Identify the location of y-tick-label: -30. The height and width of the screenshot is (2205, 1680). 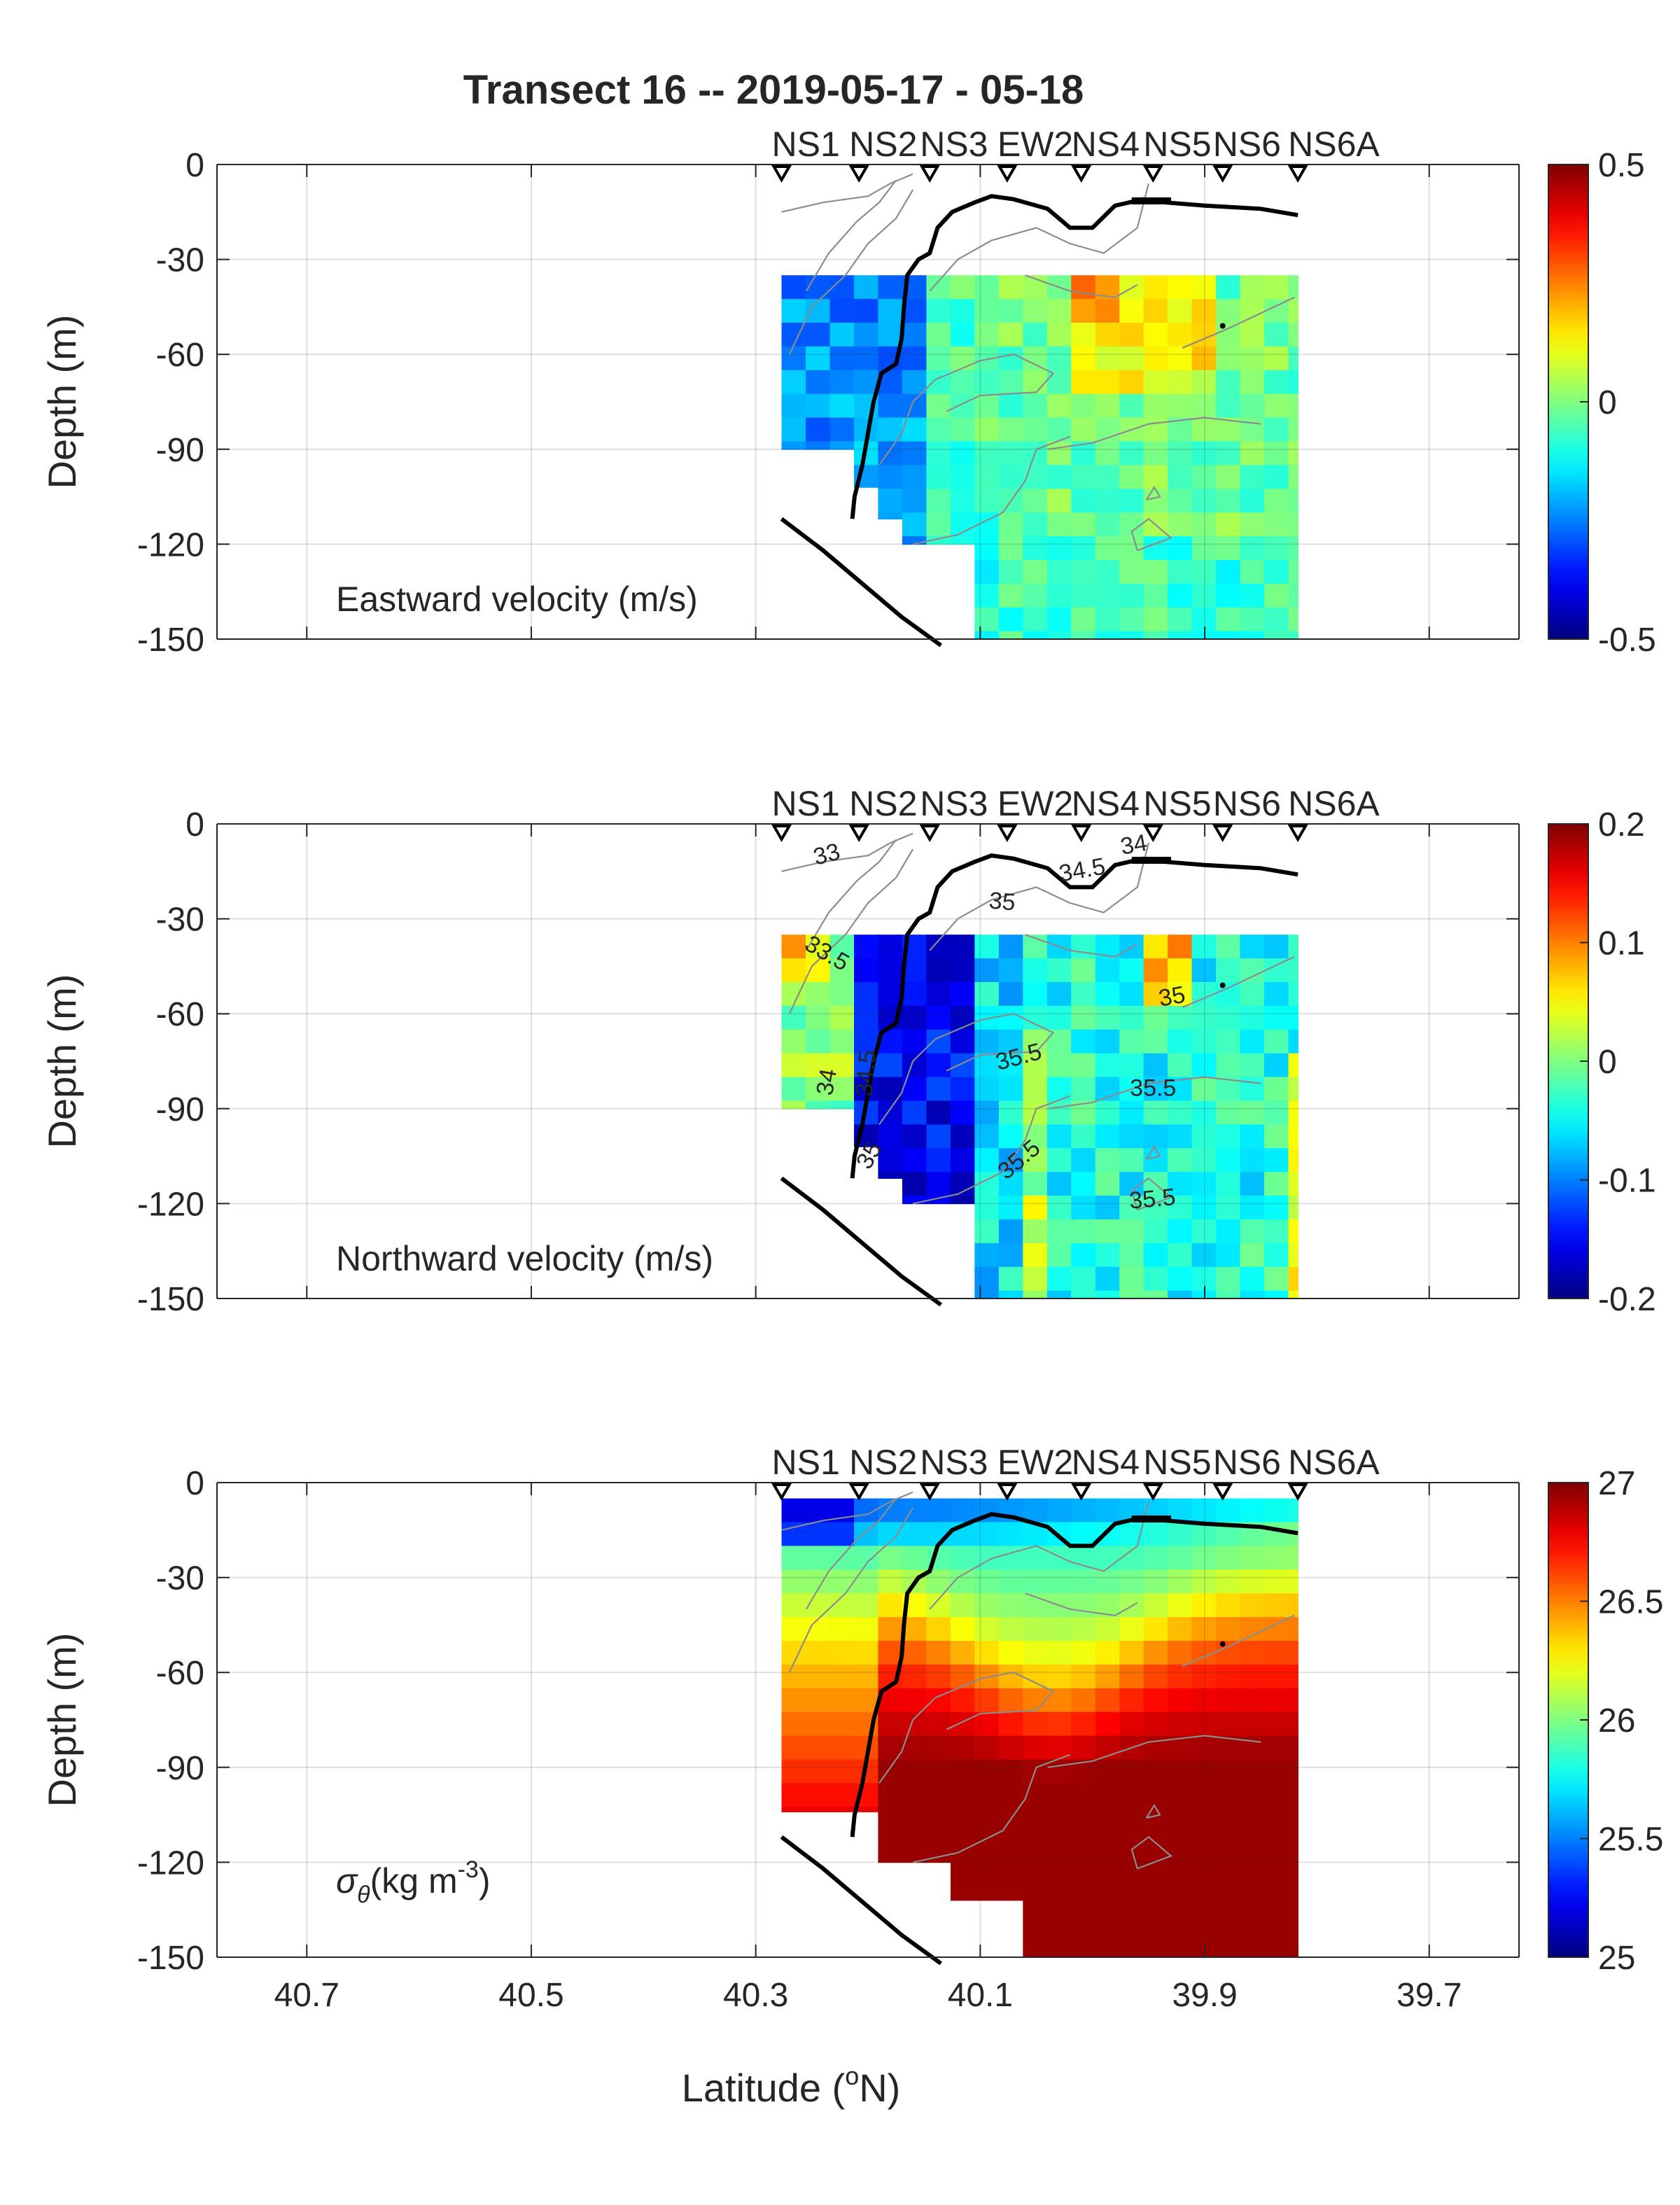
(180, 920).